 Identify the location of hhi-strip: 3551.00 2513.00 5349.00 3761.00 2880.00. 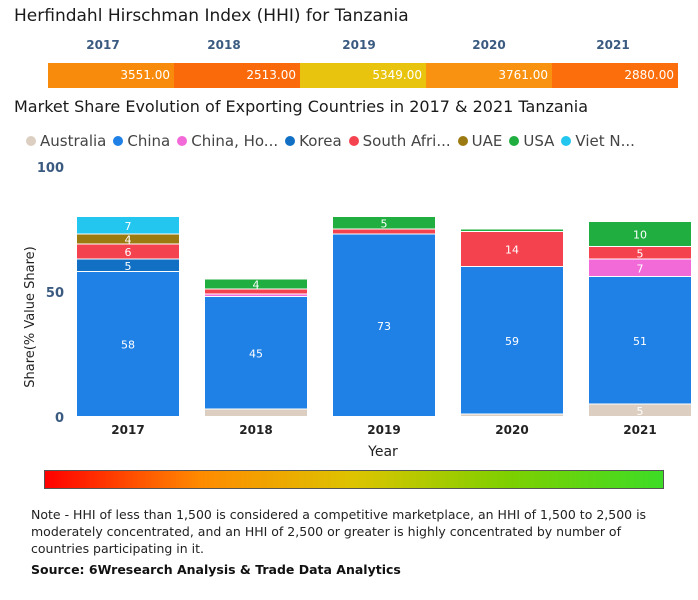
(363, 75).